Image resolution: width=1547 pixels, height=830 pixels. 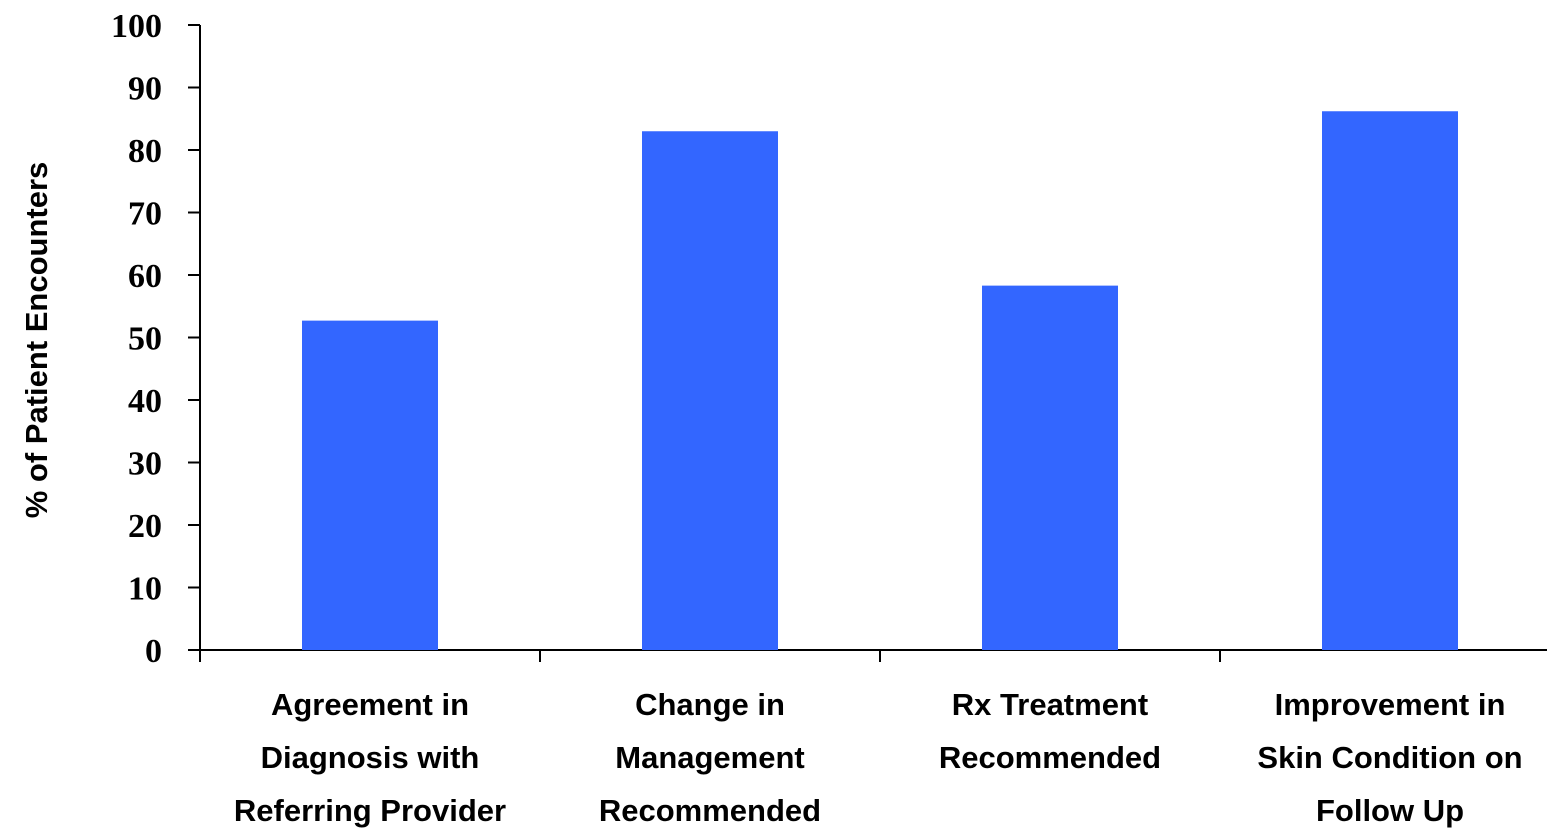 I want to click on y-tick-label: 50, so click(x=145, y=339).